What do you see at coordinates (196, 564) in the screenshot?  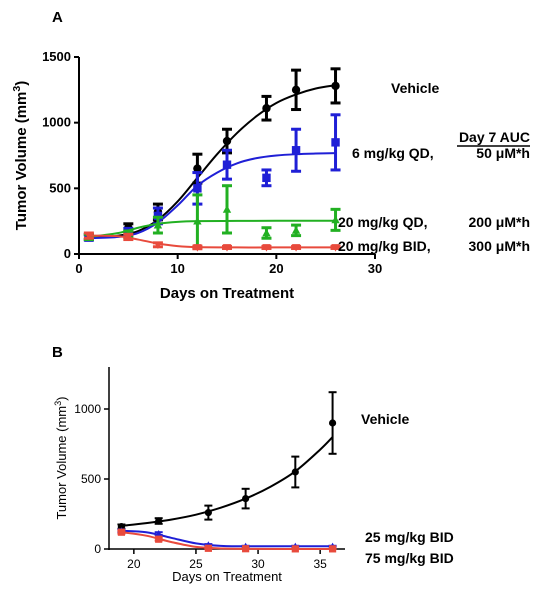 I see `x-tick-label: 25` at bounding box center [196, 564].